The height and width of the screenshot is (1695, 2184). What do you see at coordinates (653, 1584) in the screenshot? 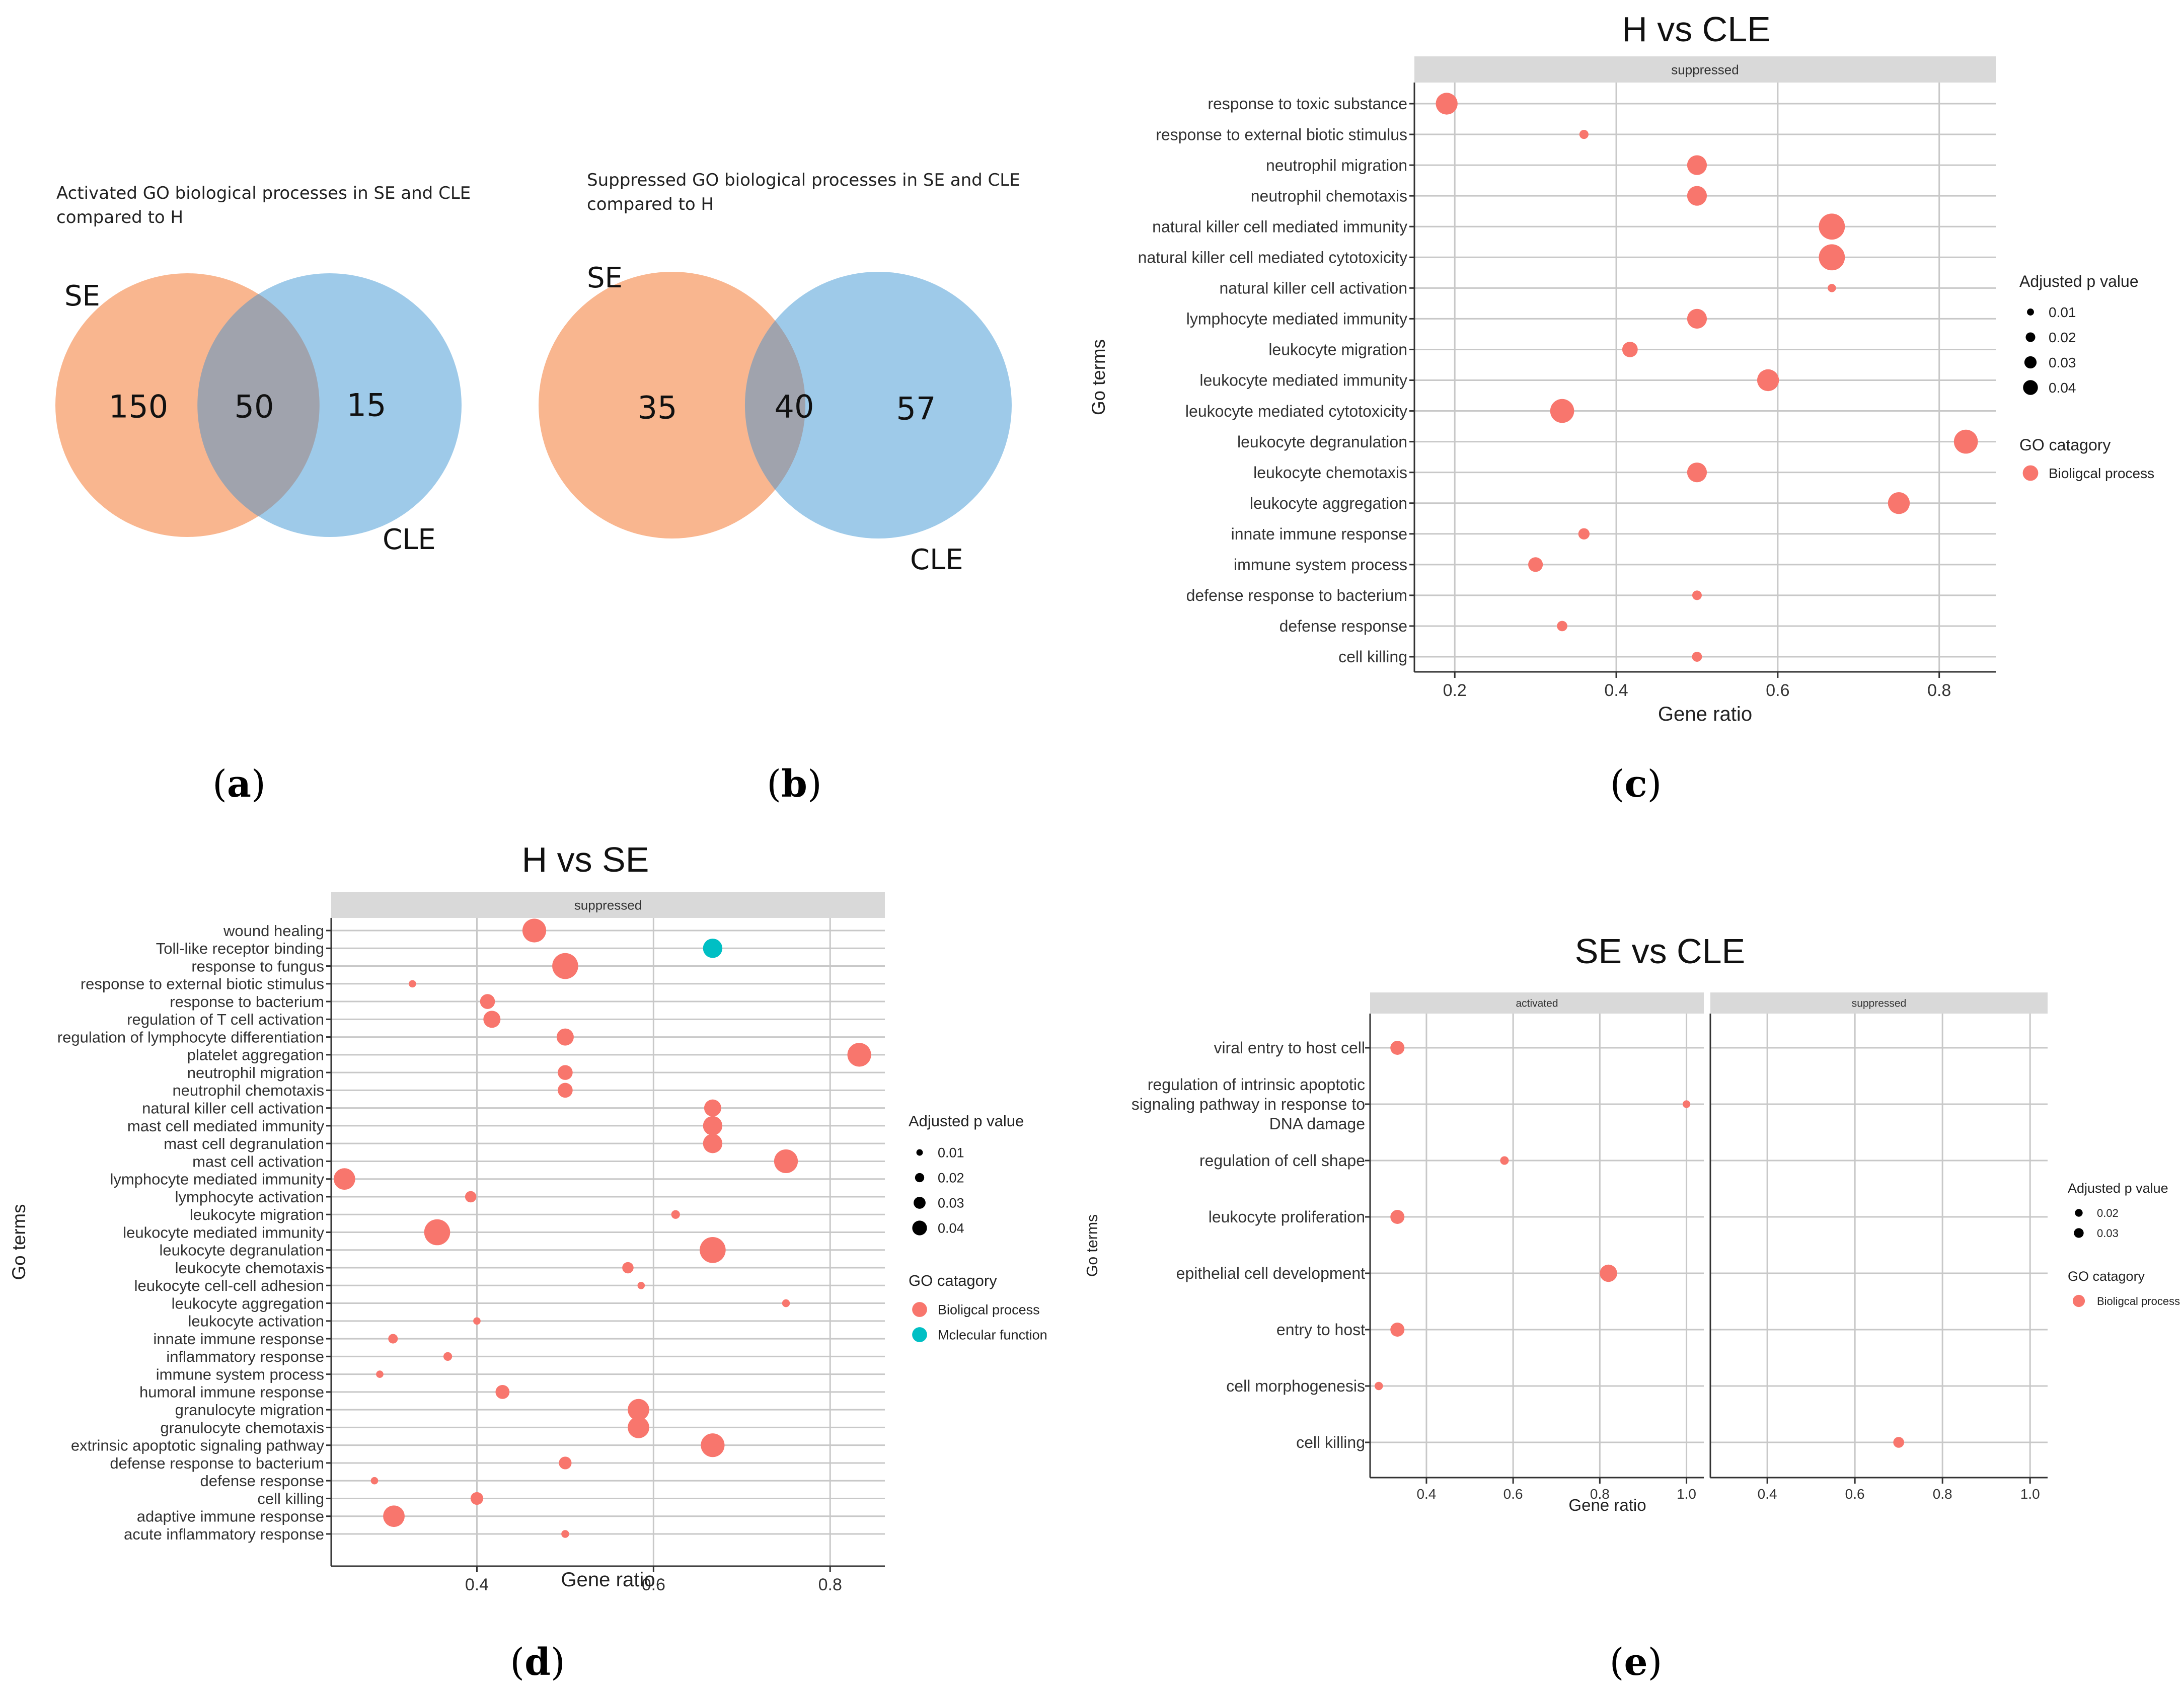
I see `chart-d-xtick-label: 0.6` at bounding box center [653, 1584].